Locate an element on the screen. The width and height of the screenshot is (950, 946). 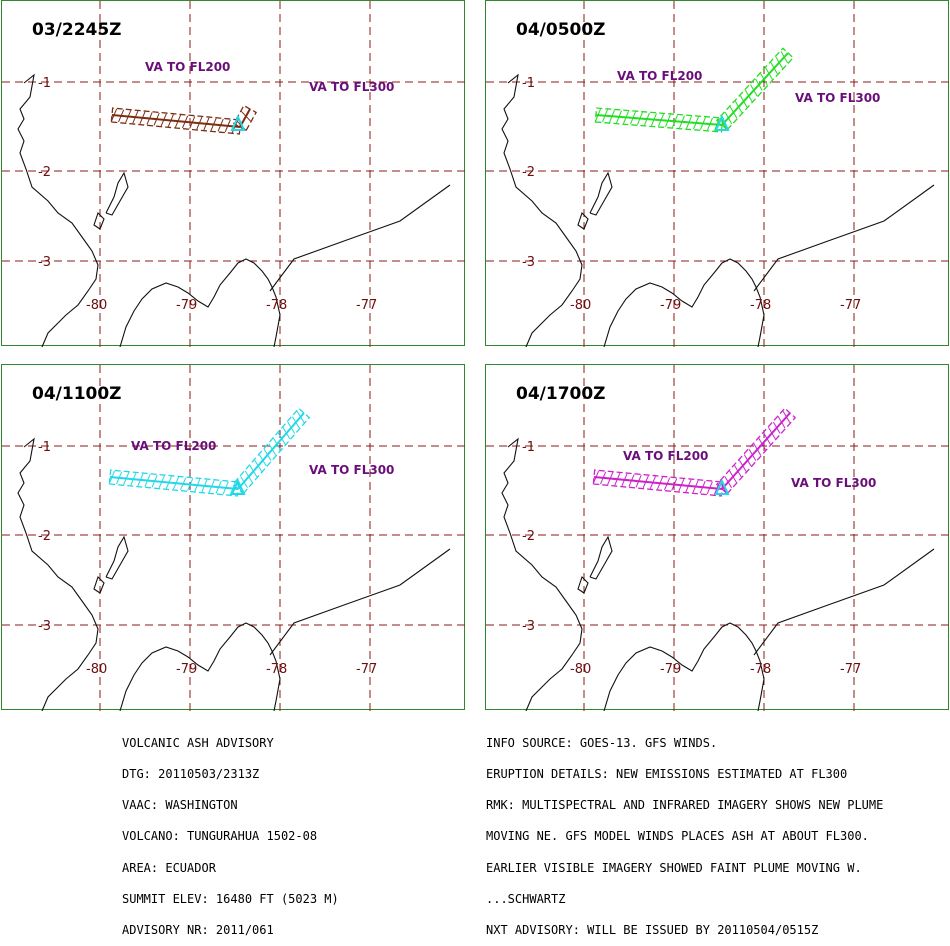
advisory-line: INFO SOURCE: GOES-13. GFS WINDS. is located at coordinates (602, 742).